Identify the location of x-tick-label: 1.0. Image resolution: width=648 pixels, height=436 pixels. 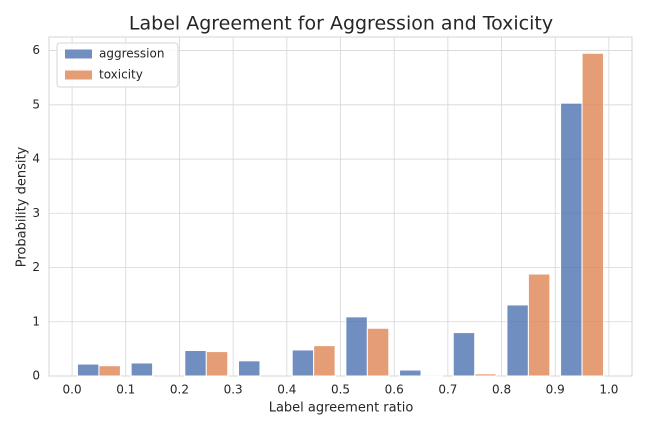
(608, 390).